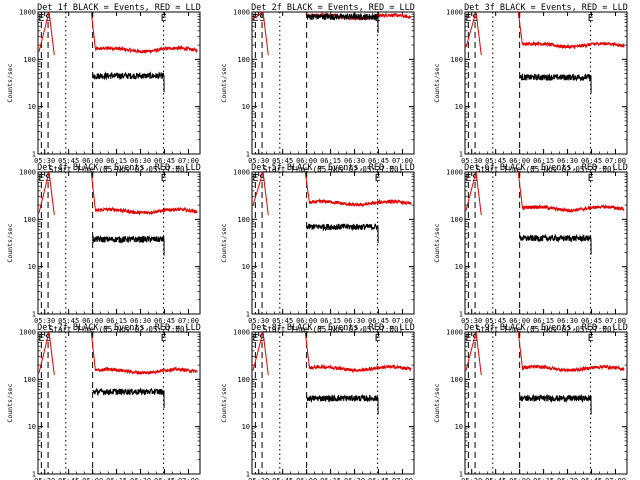 This screenshot has height=480, width=640. What do you see at coordinates (461, 475) in the screenshot?
I see `panel-9-ytick-label: 1` at bounding box center [461, 475].